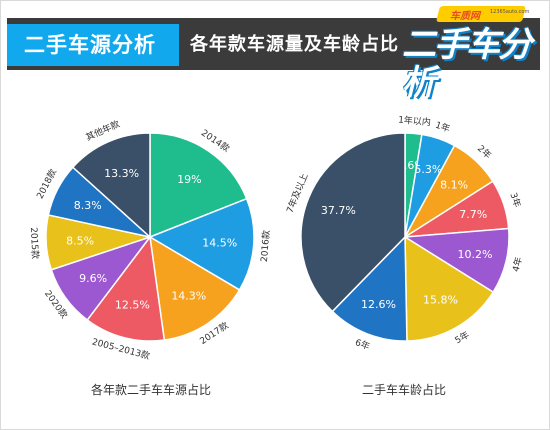 Image resolution: width=550 pixels, height=430 pixels. What do you see at coordinates (93, 278) in the screenshot?
I see `chart-1-slice-5-value: 9.6%` at bounding box center [93, 278].